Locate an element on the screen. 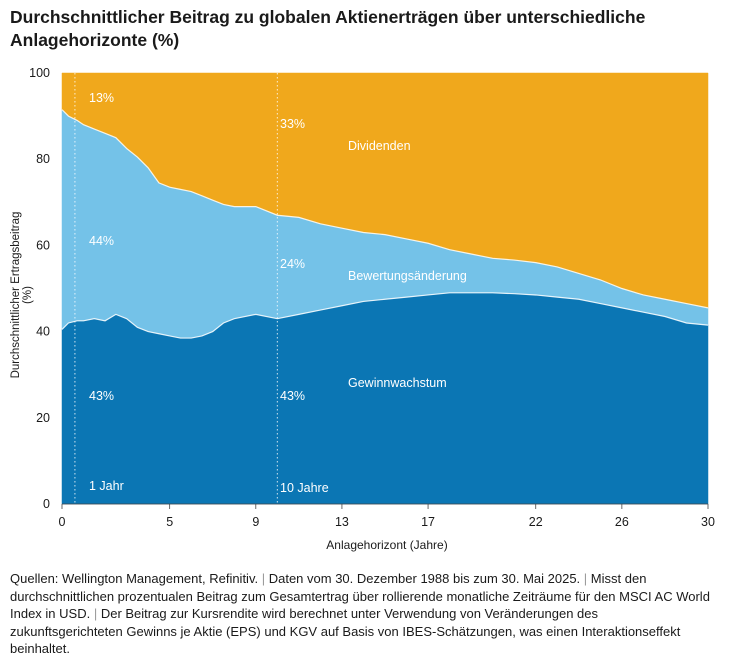 The width and height of the screenshot is (736, 661). series-label: Gewinnwachstum is located at coordinates (397, 383).